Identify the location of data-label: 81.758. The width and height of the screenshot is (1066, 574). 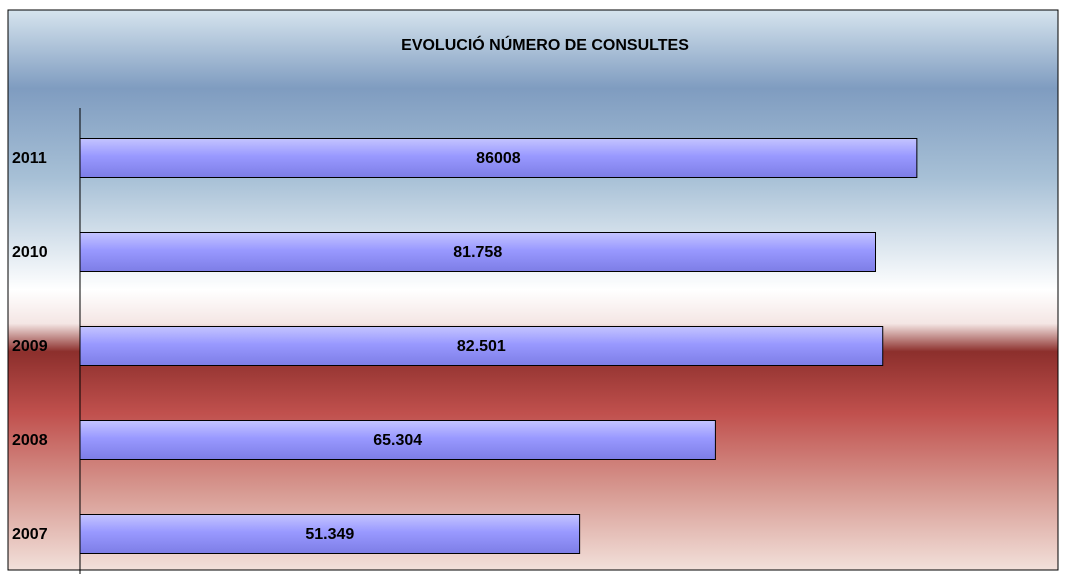
(477, 252).